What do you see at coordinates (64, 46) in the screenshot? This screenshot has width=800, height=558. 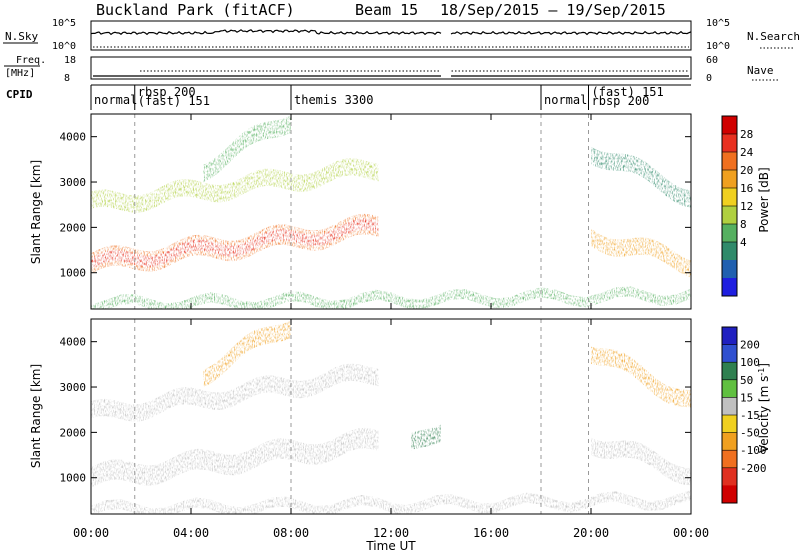 I see `nsky-tick-bottom: 10^0` at bounding box center [64, 46].